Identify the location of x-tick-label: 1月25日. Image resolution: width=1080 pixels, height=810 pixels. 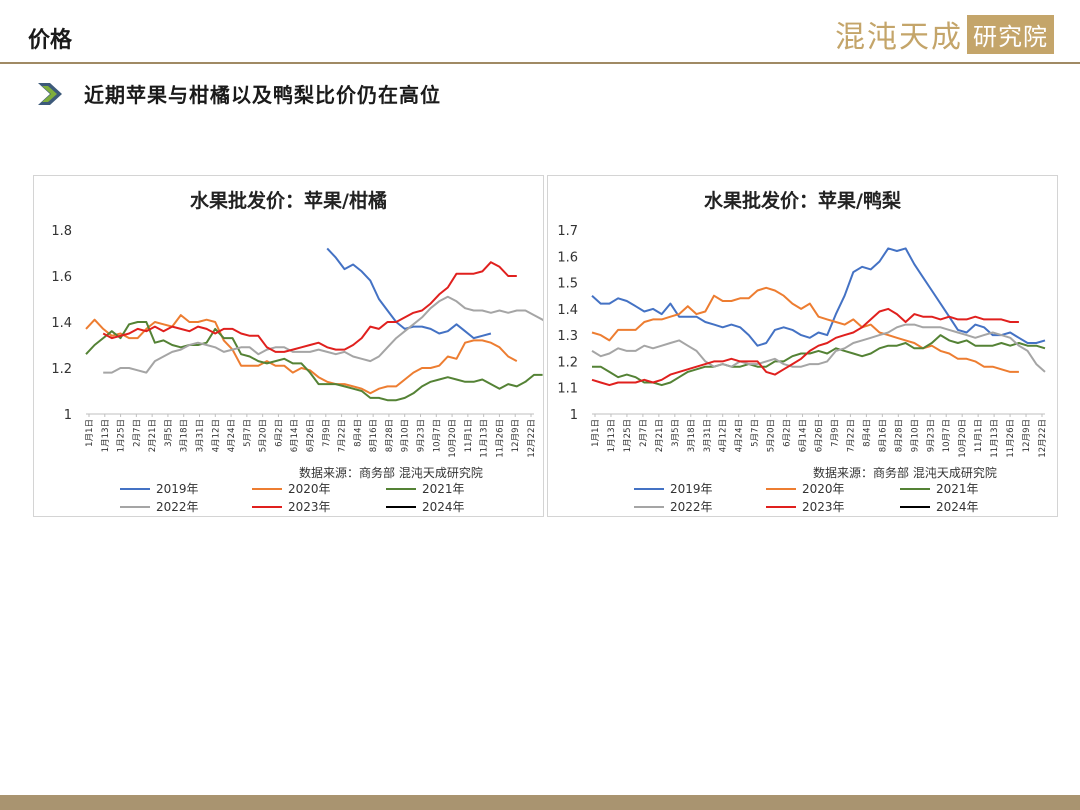
(628, 435).